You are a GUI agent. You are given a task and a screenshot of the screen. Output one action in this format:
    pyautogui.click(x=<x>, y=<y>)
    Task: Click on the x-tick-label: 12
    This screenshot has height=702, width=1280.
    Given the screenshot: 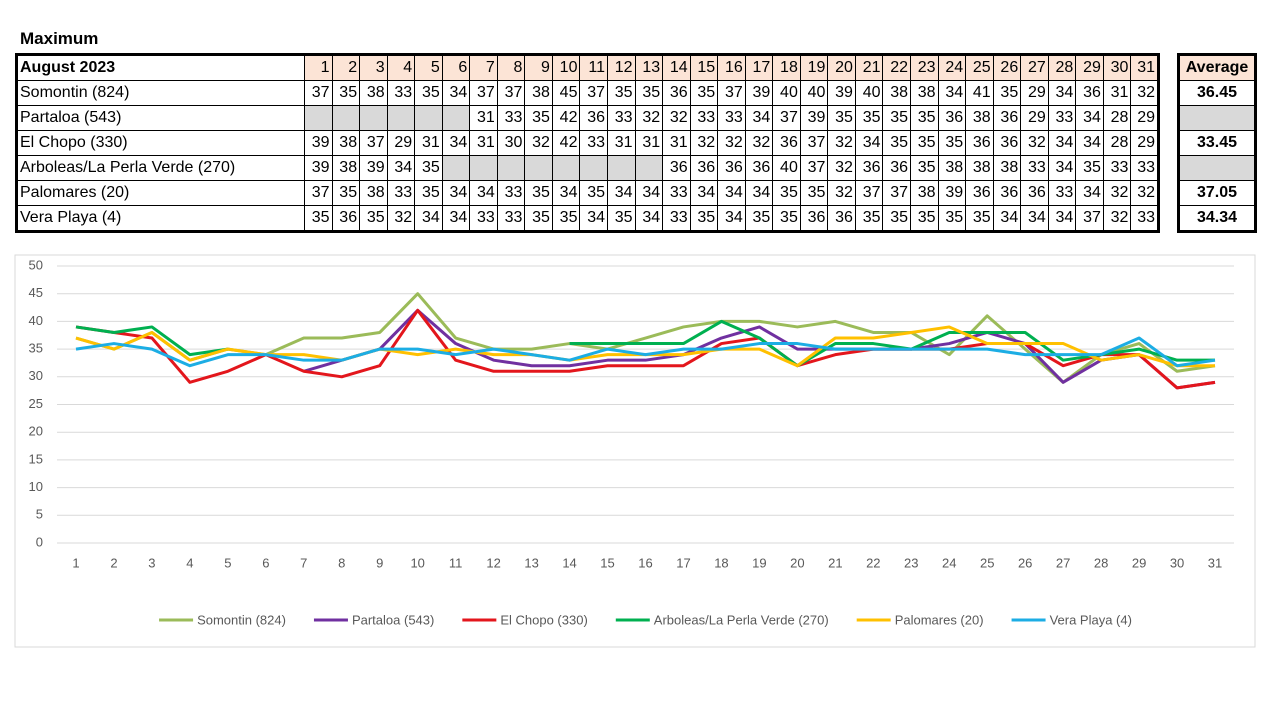 What is the action you would take?
    pyautogui.click(x=493, y=562)
    